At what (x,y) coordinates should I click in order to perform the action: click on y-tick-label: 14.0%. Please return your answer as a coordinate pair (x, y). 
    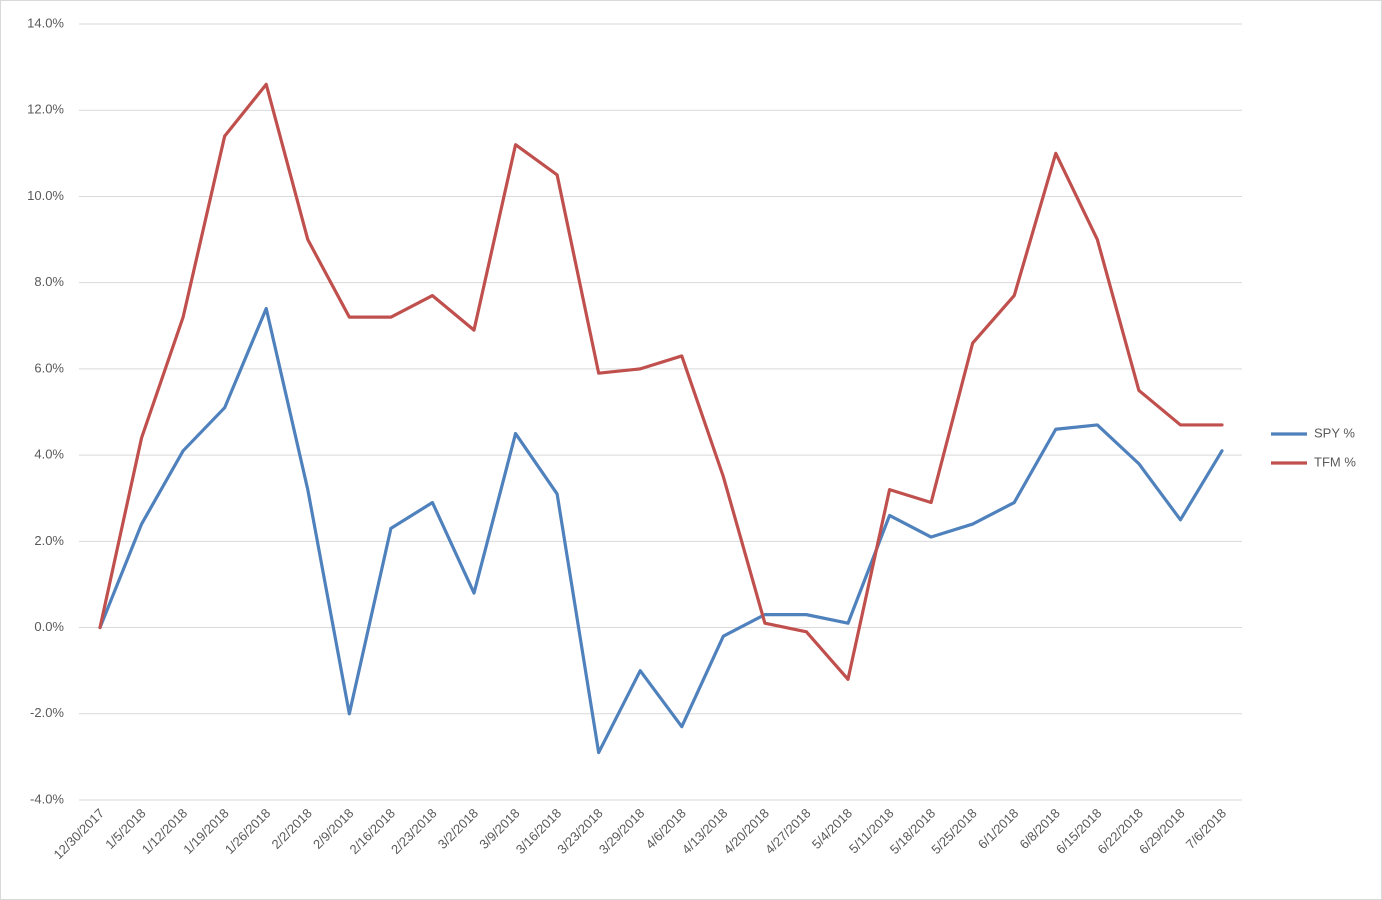
    Looking at the image, I should click on (45, 22).